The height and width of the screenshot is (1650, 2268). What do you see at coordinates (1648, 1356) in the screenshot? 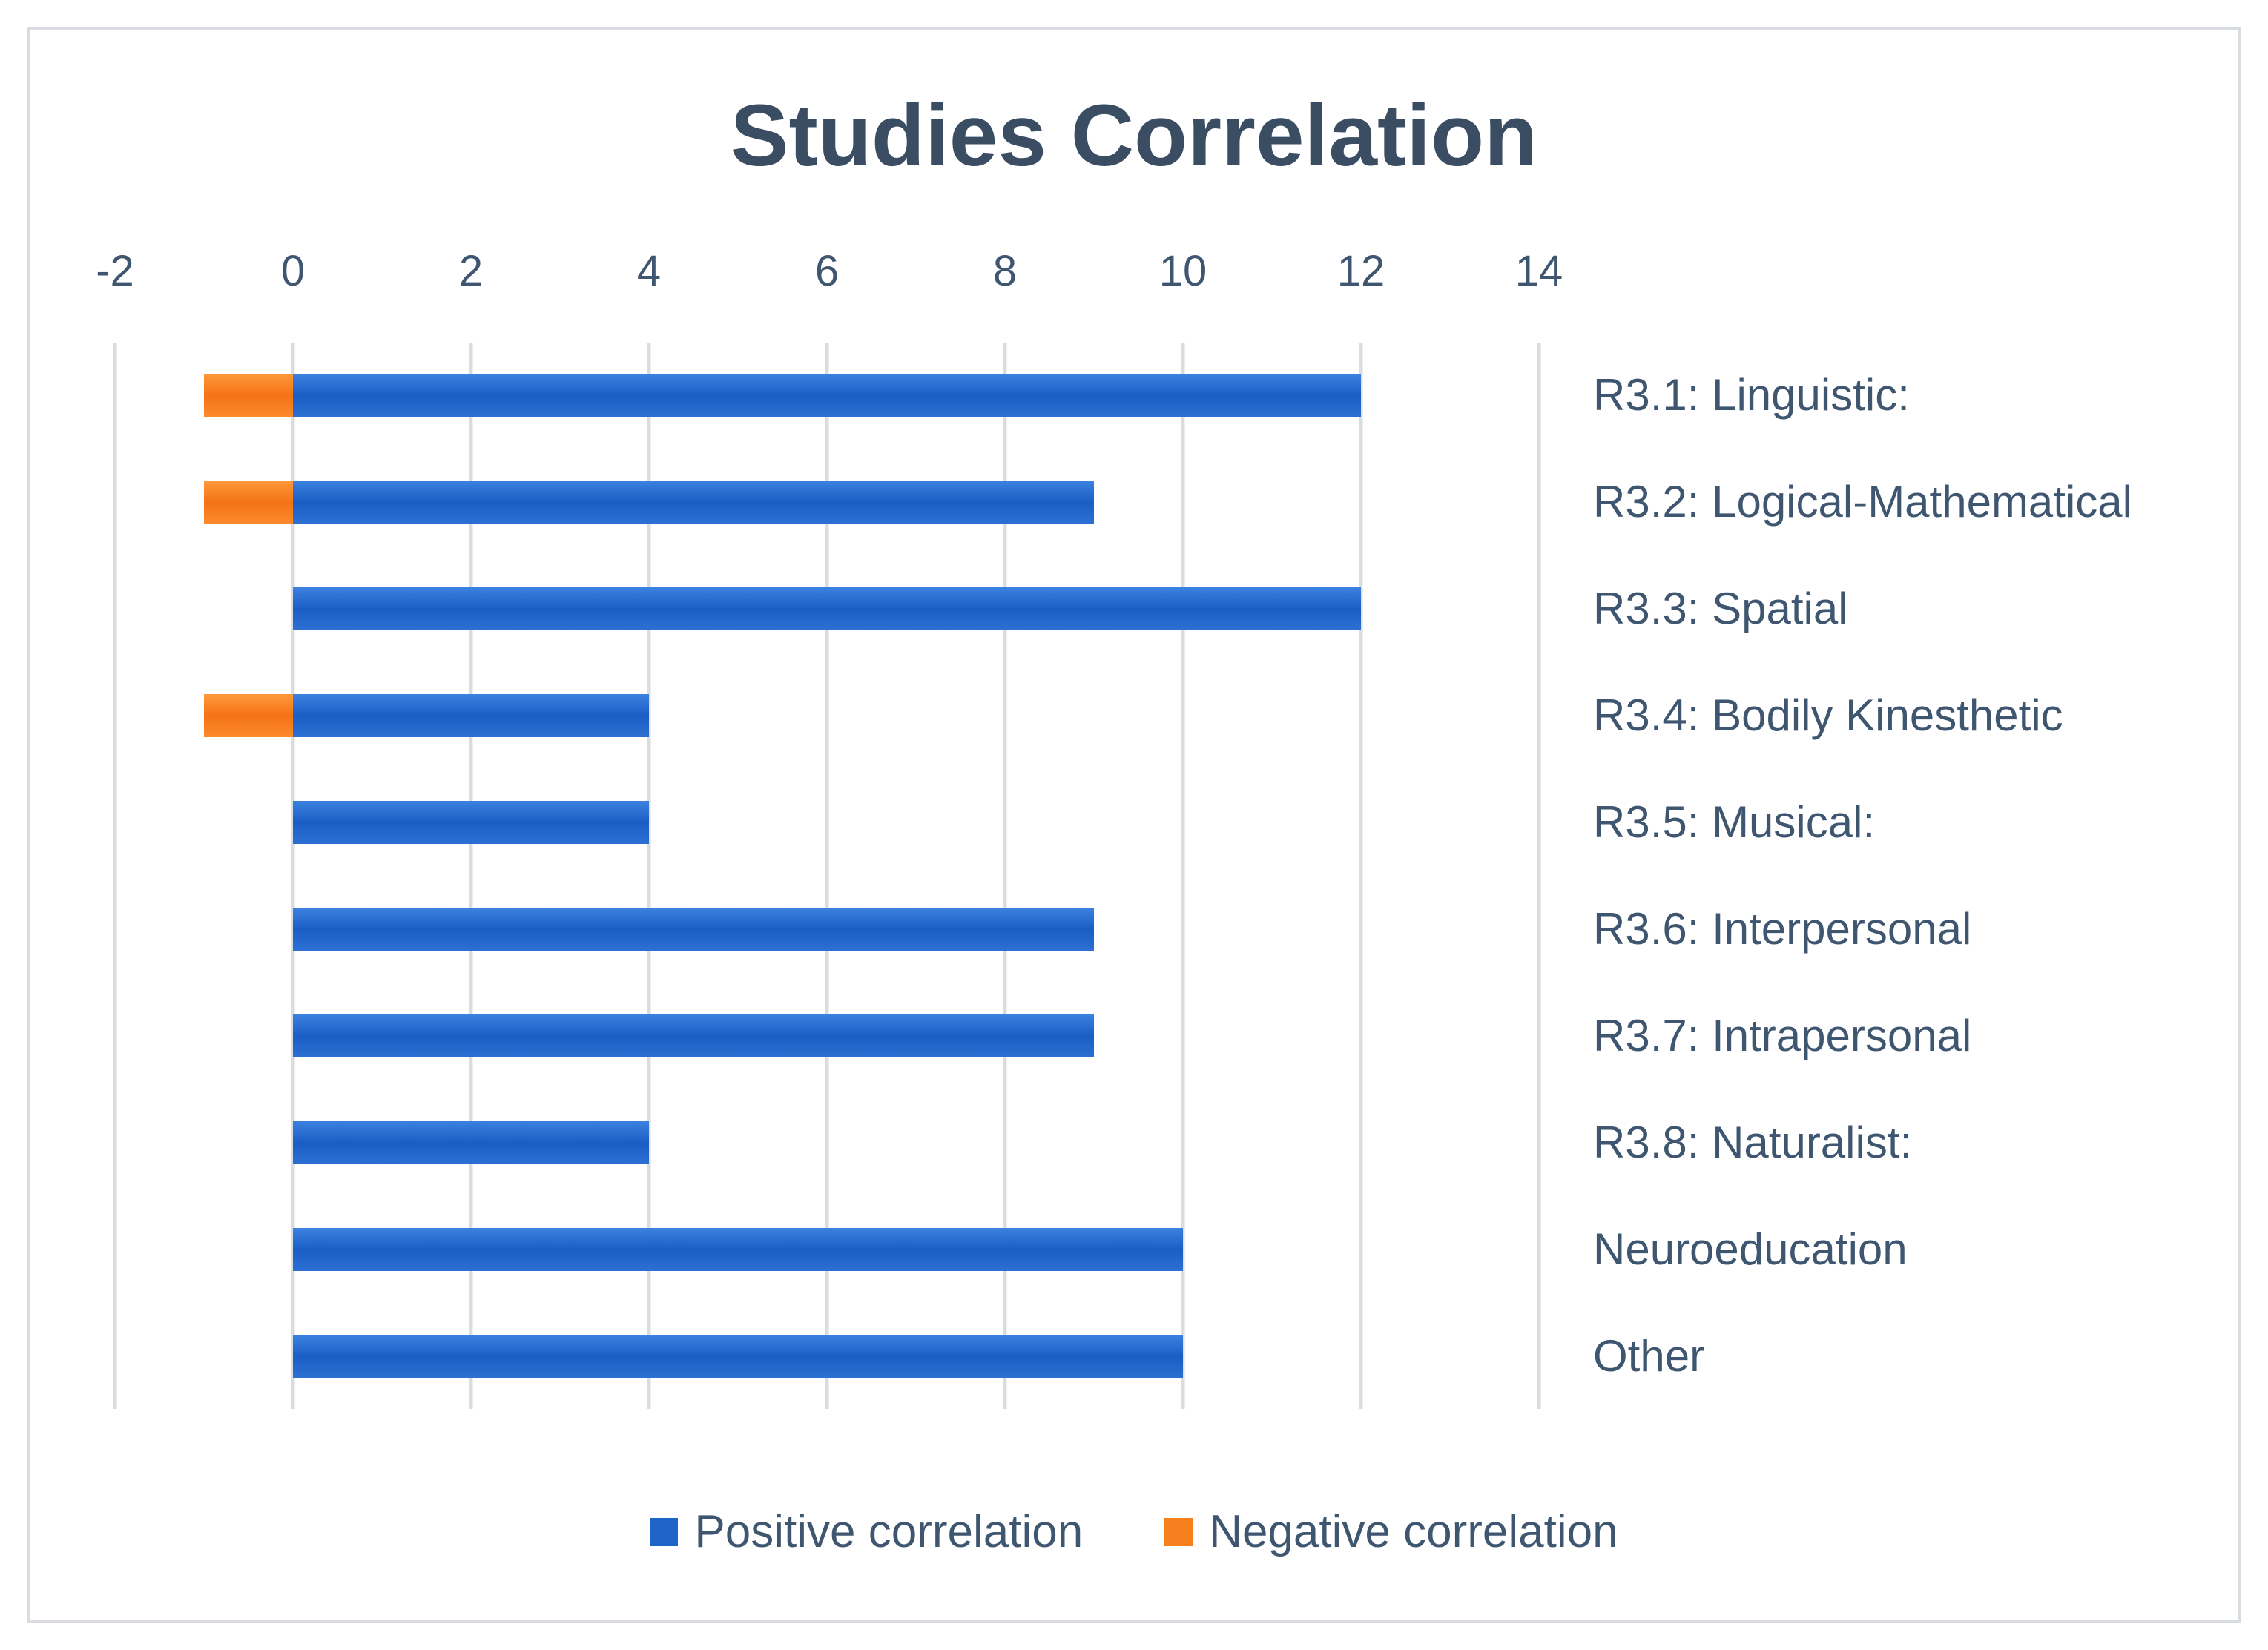
I see `category-label: Other` at bounding box center [1648, 1356].